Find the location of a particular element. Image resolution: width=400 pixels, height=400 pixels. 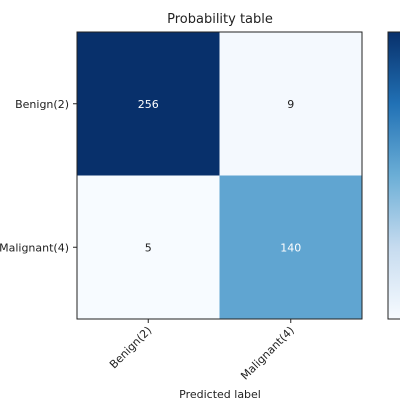

cell-value-label-1-1: 140 is located at coordinates (290, 247).